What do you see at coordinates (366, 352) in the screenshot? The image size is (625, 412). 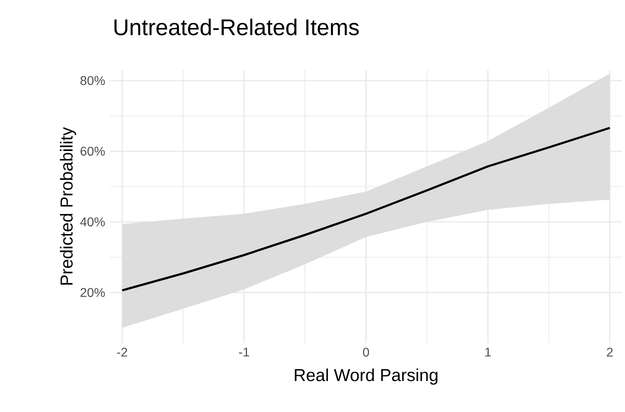 I see `x-tick-label: 0` at bounding box center [366, 352].